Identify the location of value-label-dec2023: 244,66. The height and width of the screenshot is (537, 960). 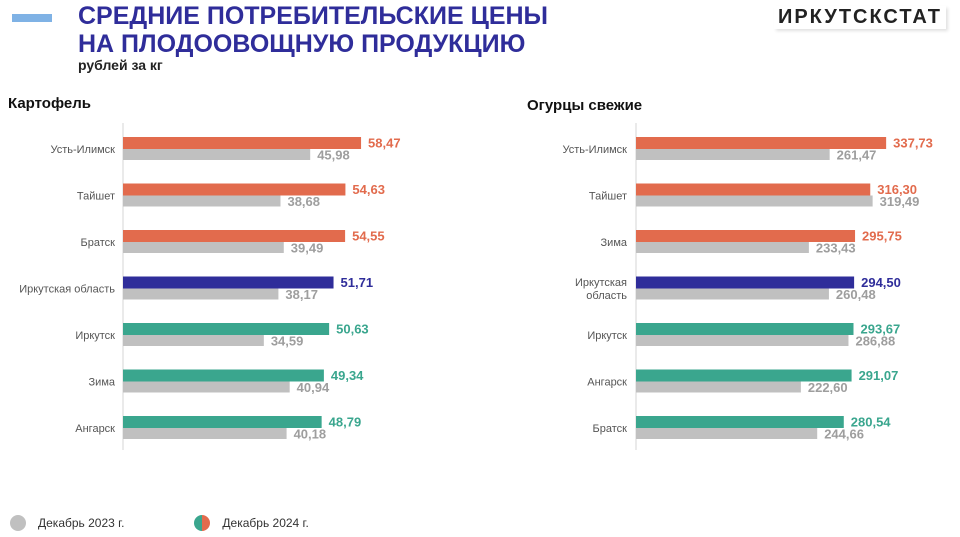
(844, 434).